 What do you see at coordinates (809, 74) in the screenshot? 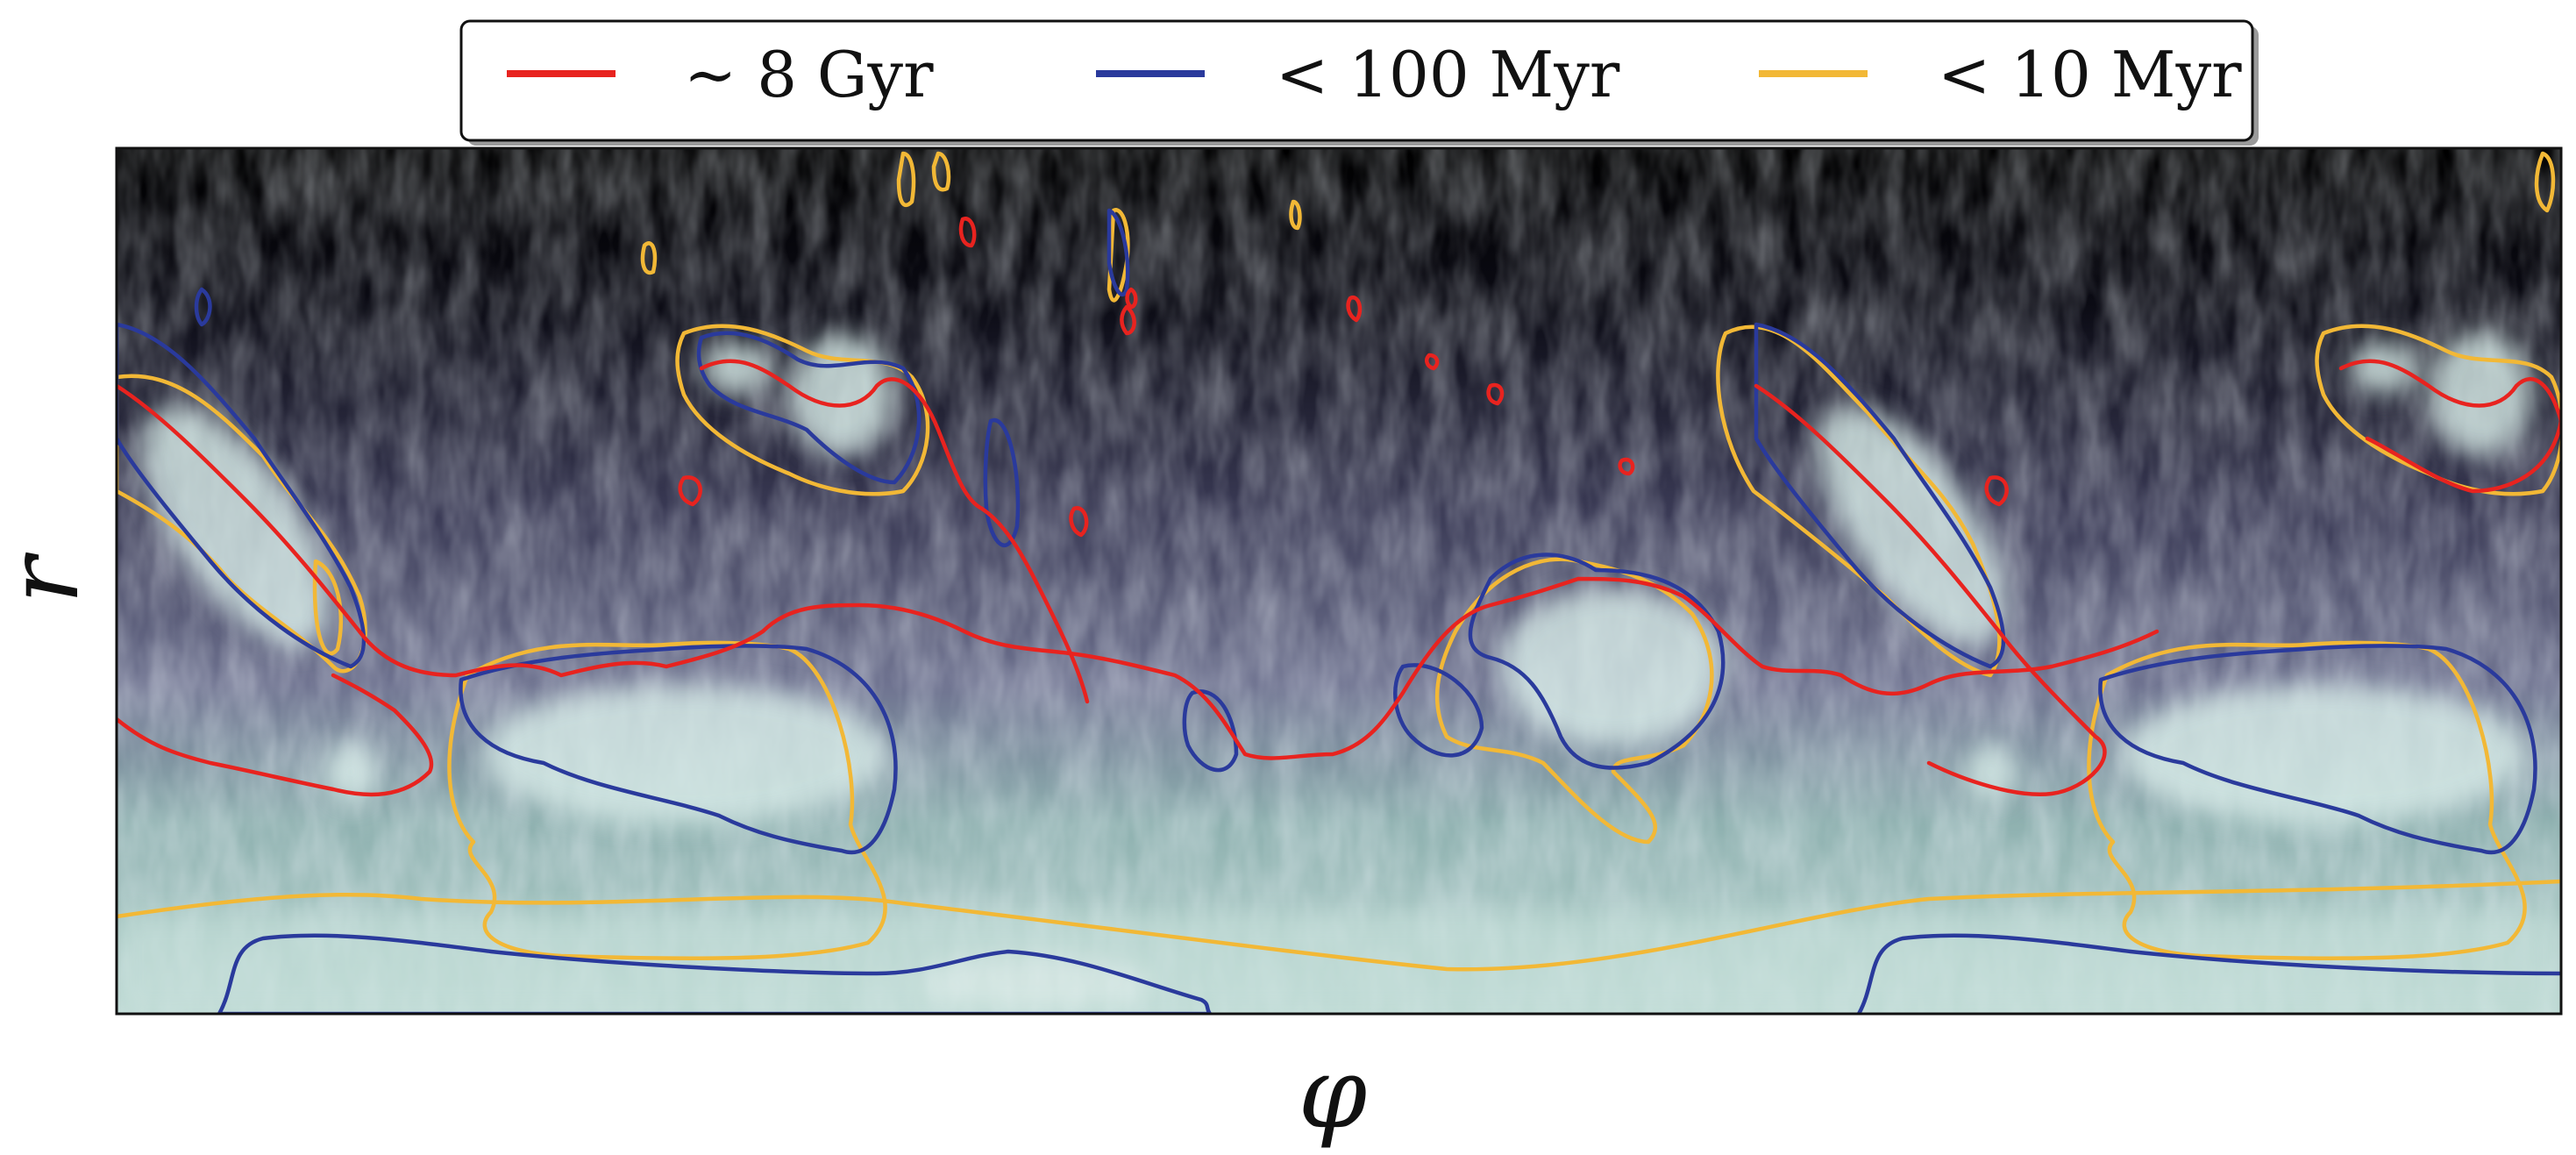
I see `legend-label-8gyr: ∼ 8 Gyr` at bounding box center [809, 74].